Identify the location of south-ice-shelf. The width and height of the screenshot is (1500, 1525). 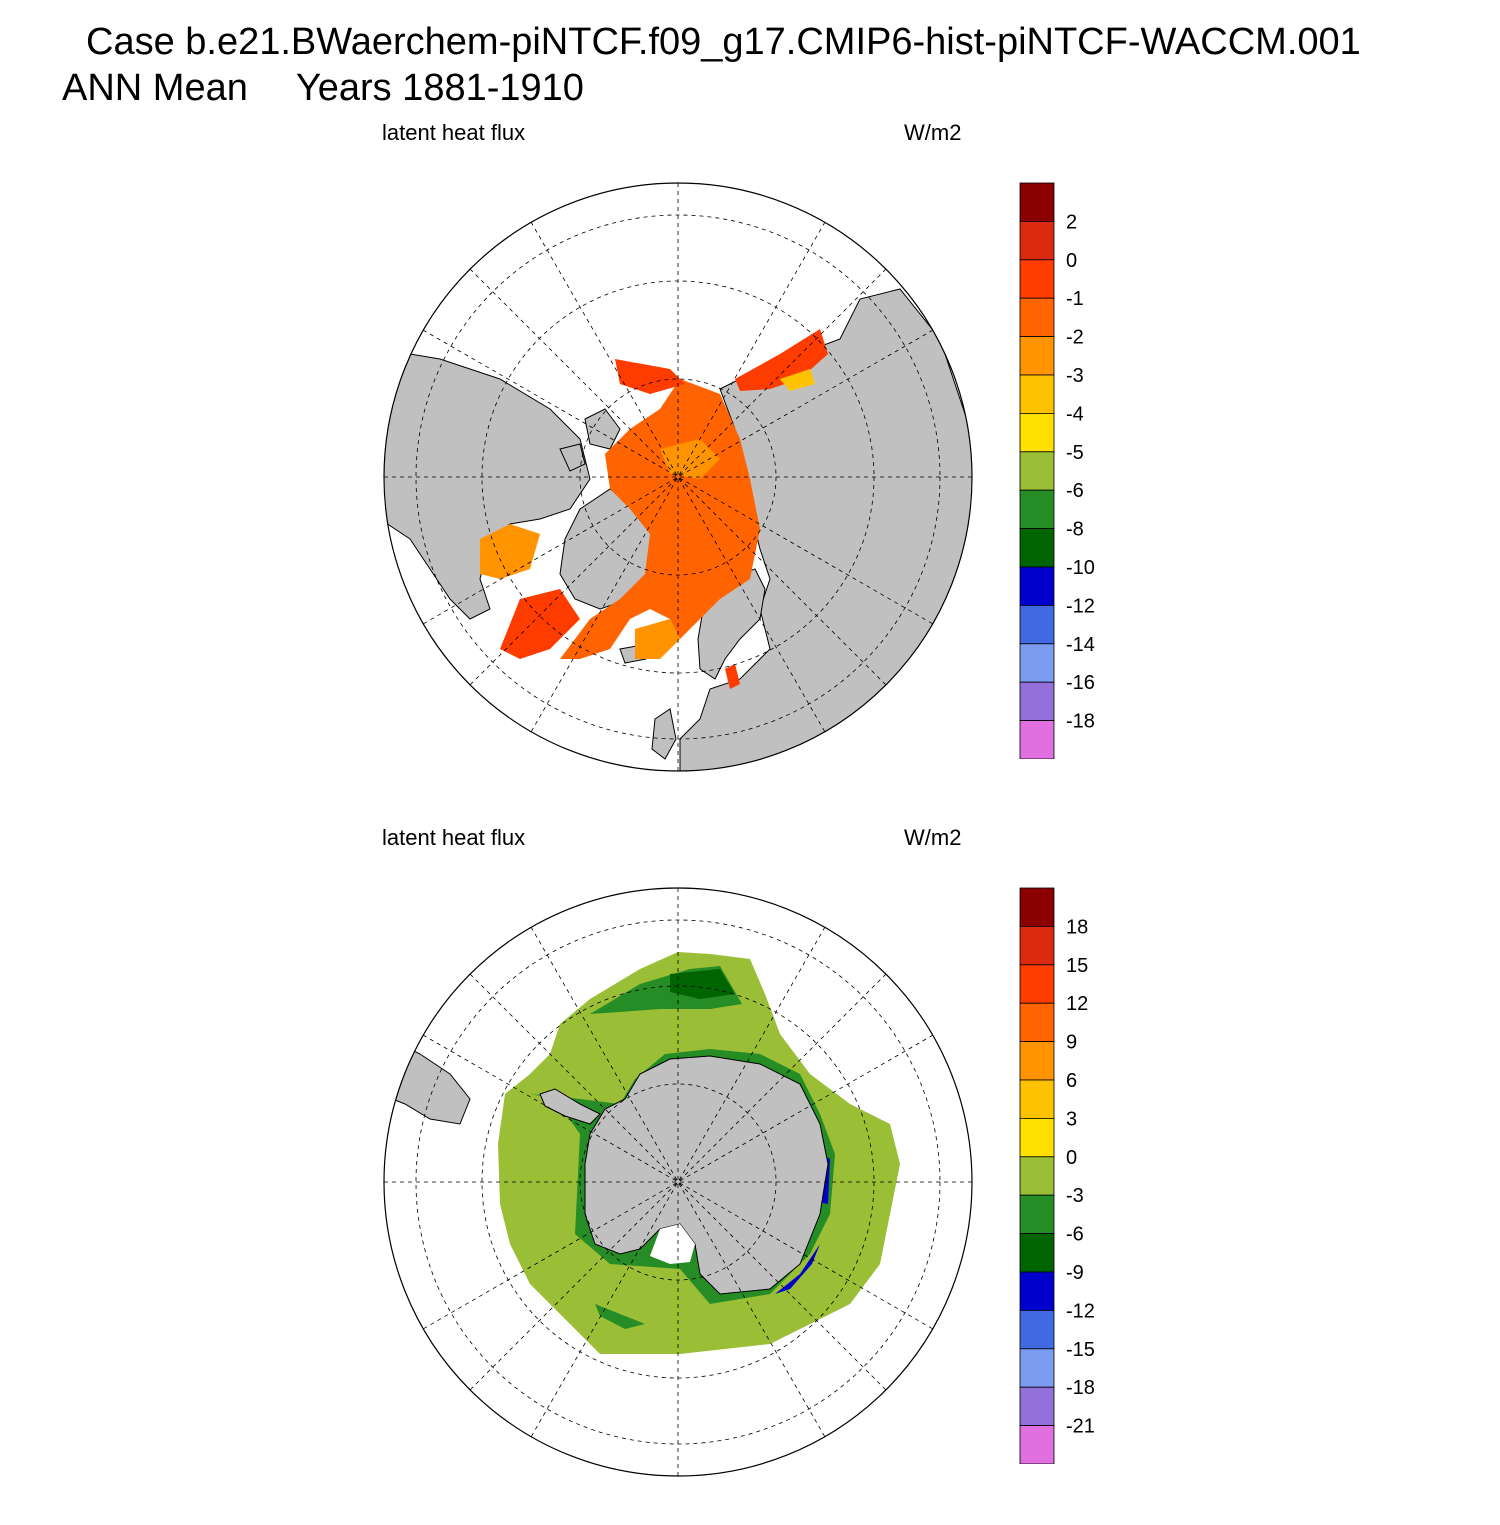
(672, 1244).